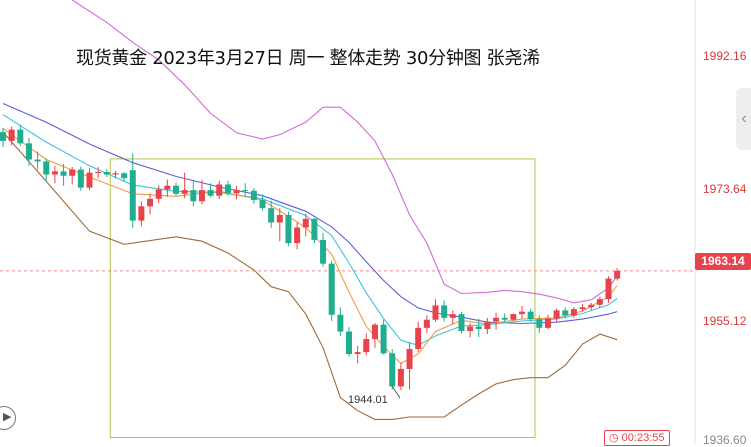  Describe the element at coordinates (308, 58) in the screenshot. I see `chart-title: 现货黄金 2023年3月27日 周一 整体走势 30分钟图 张尧浠` at that location.